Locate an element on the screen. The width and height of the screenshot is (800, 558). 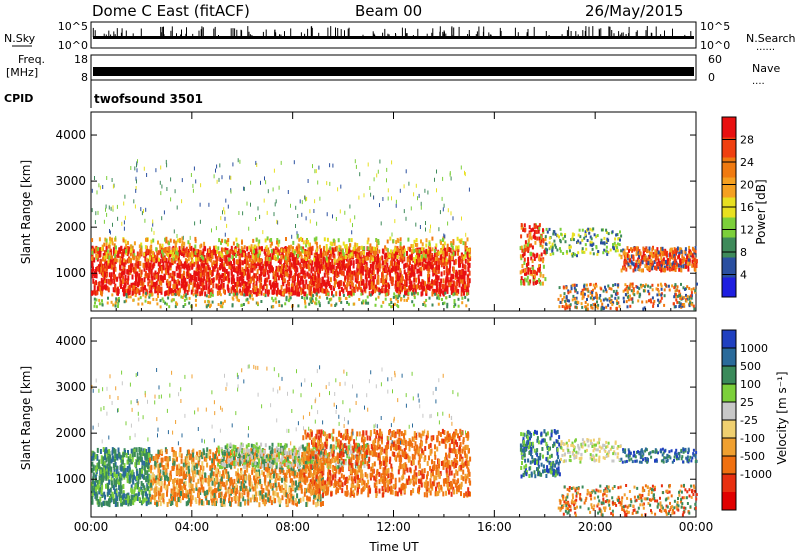
colorbar-tick-label: 20 is located at coordinates (747, 185).